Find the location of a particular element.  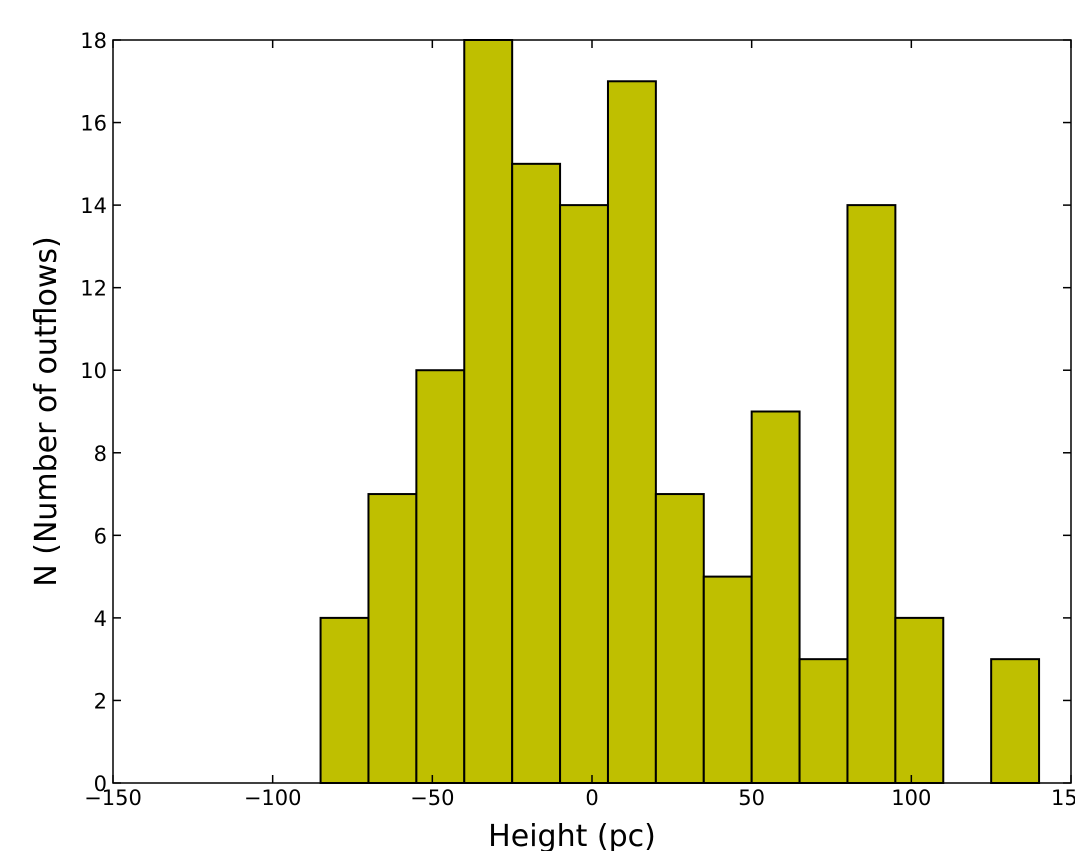

y-tick-label: 0 is located at coordinates (100, 784).